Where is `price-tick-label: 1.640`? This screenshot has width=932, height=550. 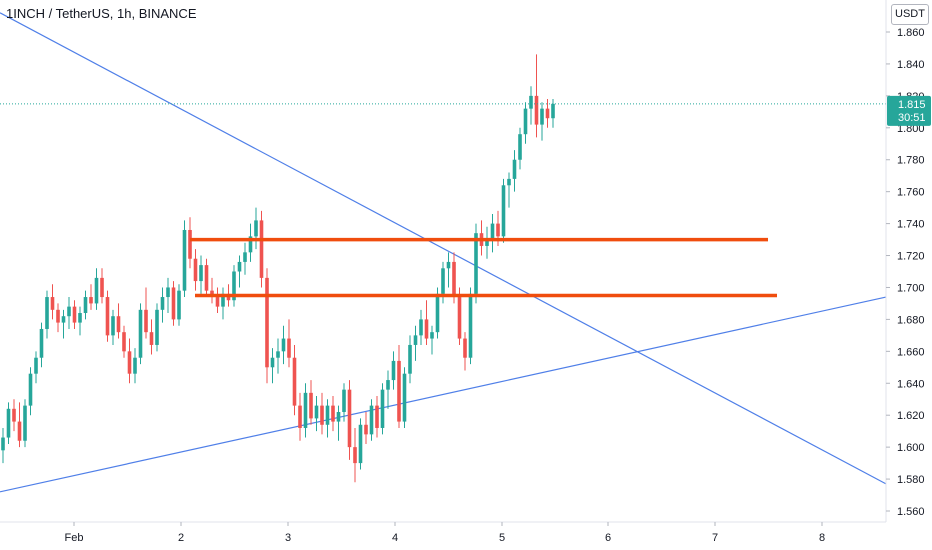
price-tick-label: 1.640 is located at coordinates (911, 384).